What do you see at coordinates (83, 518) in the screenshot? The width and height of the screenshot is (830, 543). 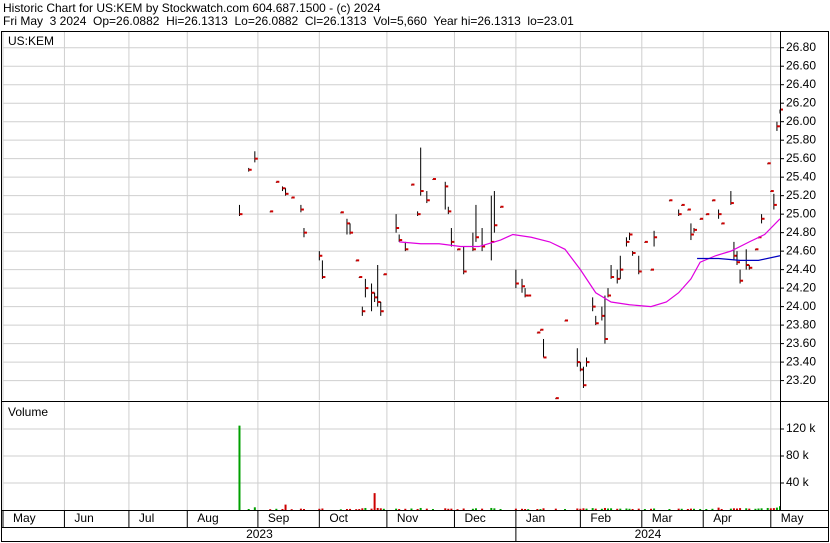 I see `x-tick-label: Jun` at bounding box center [83, 518].